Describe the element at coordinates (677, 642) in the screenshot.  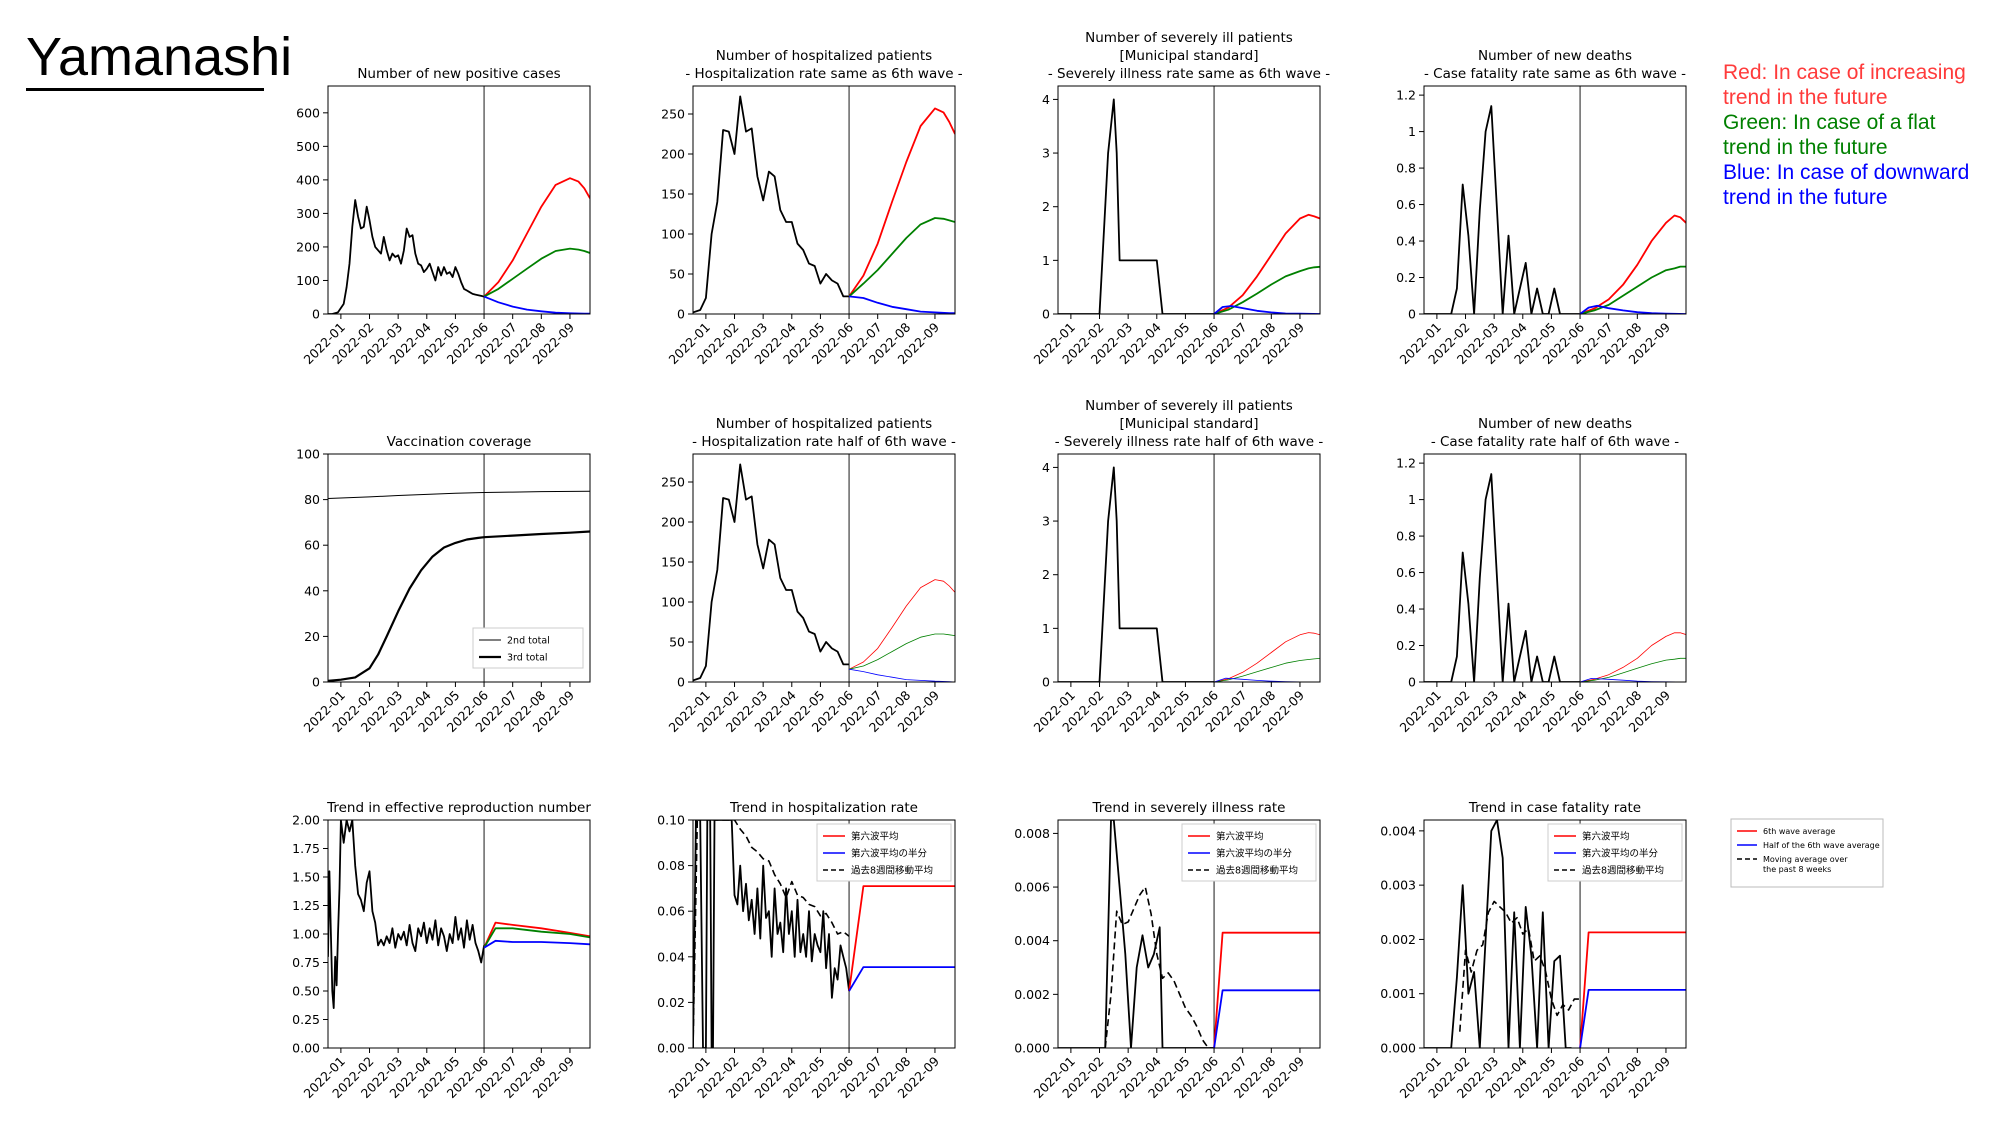
I see `y-tick-label: 50` at that location.